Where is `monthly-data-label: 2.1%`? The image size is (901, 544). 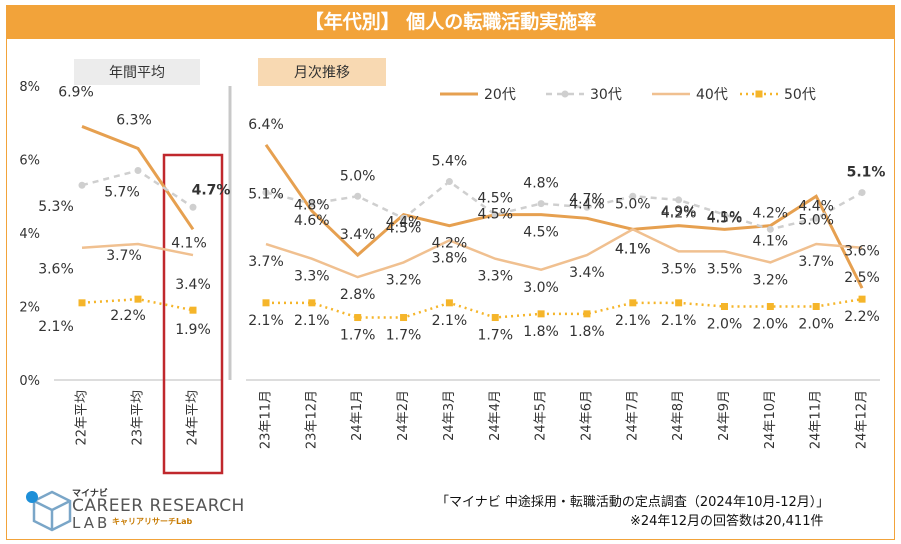 monthly-data-label: 2.1% is located at coordinates (679, 321).